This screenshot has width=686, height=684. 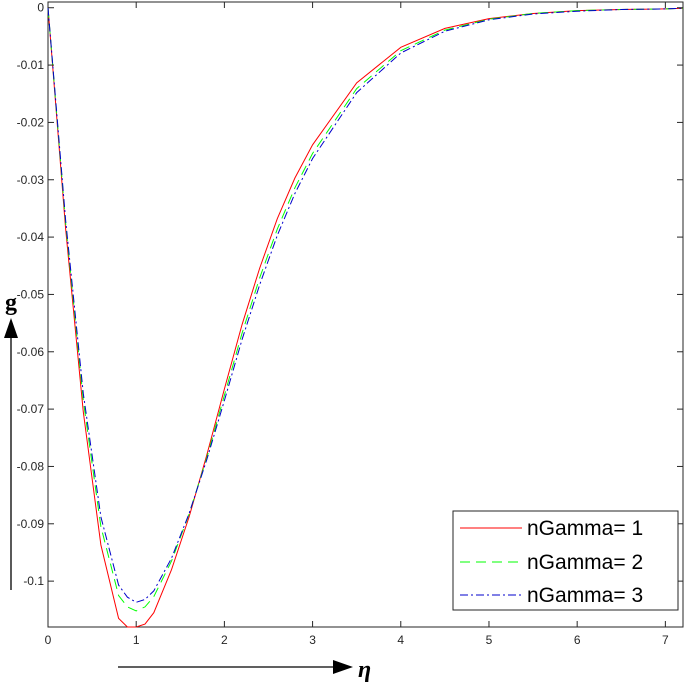 What do you see at coordinates (585, 528) in the screenshot?
I see `legend-label-1: nGamma= 1` at bounding box center [585, 528].